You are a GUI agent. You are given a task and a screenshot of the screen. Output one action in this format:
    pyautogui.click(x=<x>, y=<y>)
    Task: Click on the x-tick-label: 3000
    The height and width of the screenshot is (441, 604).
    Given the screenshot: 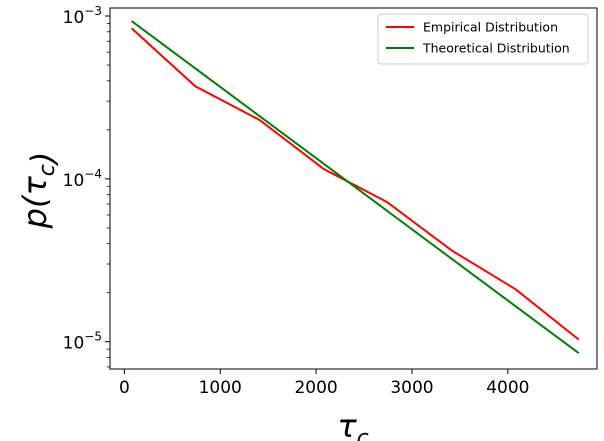 What is the action you would take?
    pyautogui.click(x=411, y=388)
    